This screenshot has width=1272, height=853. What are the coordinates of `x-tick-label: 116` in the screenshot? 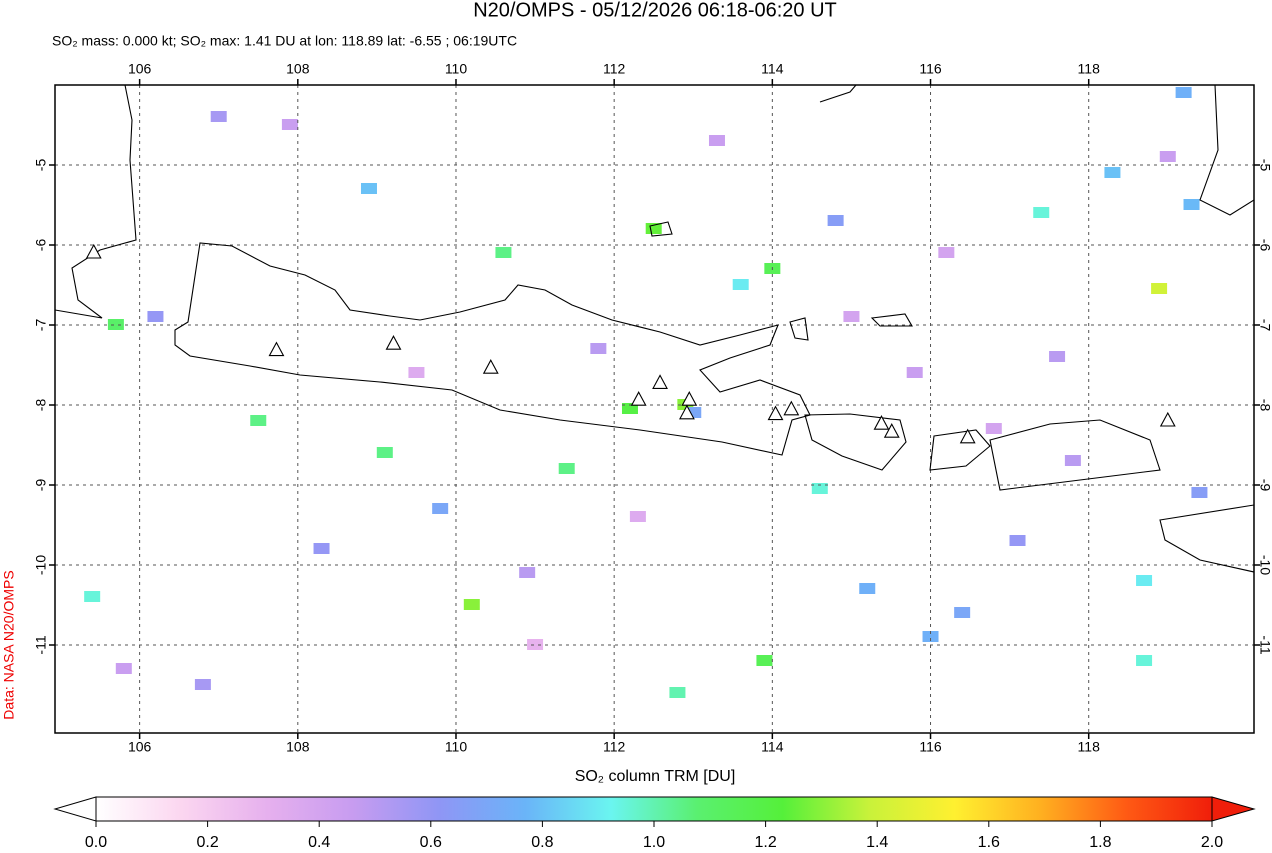 It's located at (930, 69).